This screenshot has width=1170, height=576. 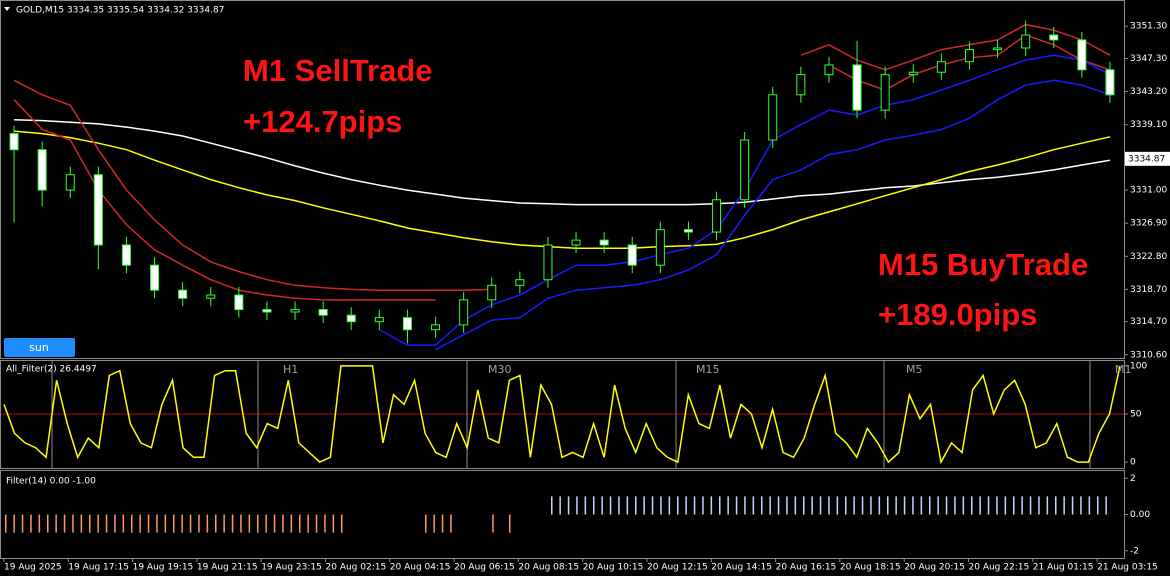 I want to click on sun-button, so click(x=39, y=347).